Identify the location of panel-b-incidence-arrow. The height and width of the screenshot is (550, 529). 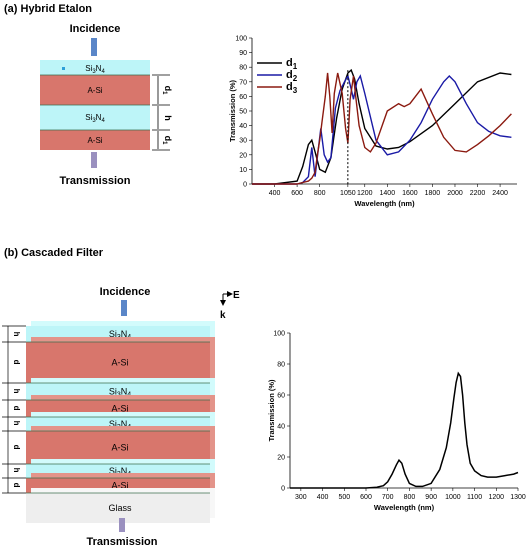
(124, 308).